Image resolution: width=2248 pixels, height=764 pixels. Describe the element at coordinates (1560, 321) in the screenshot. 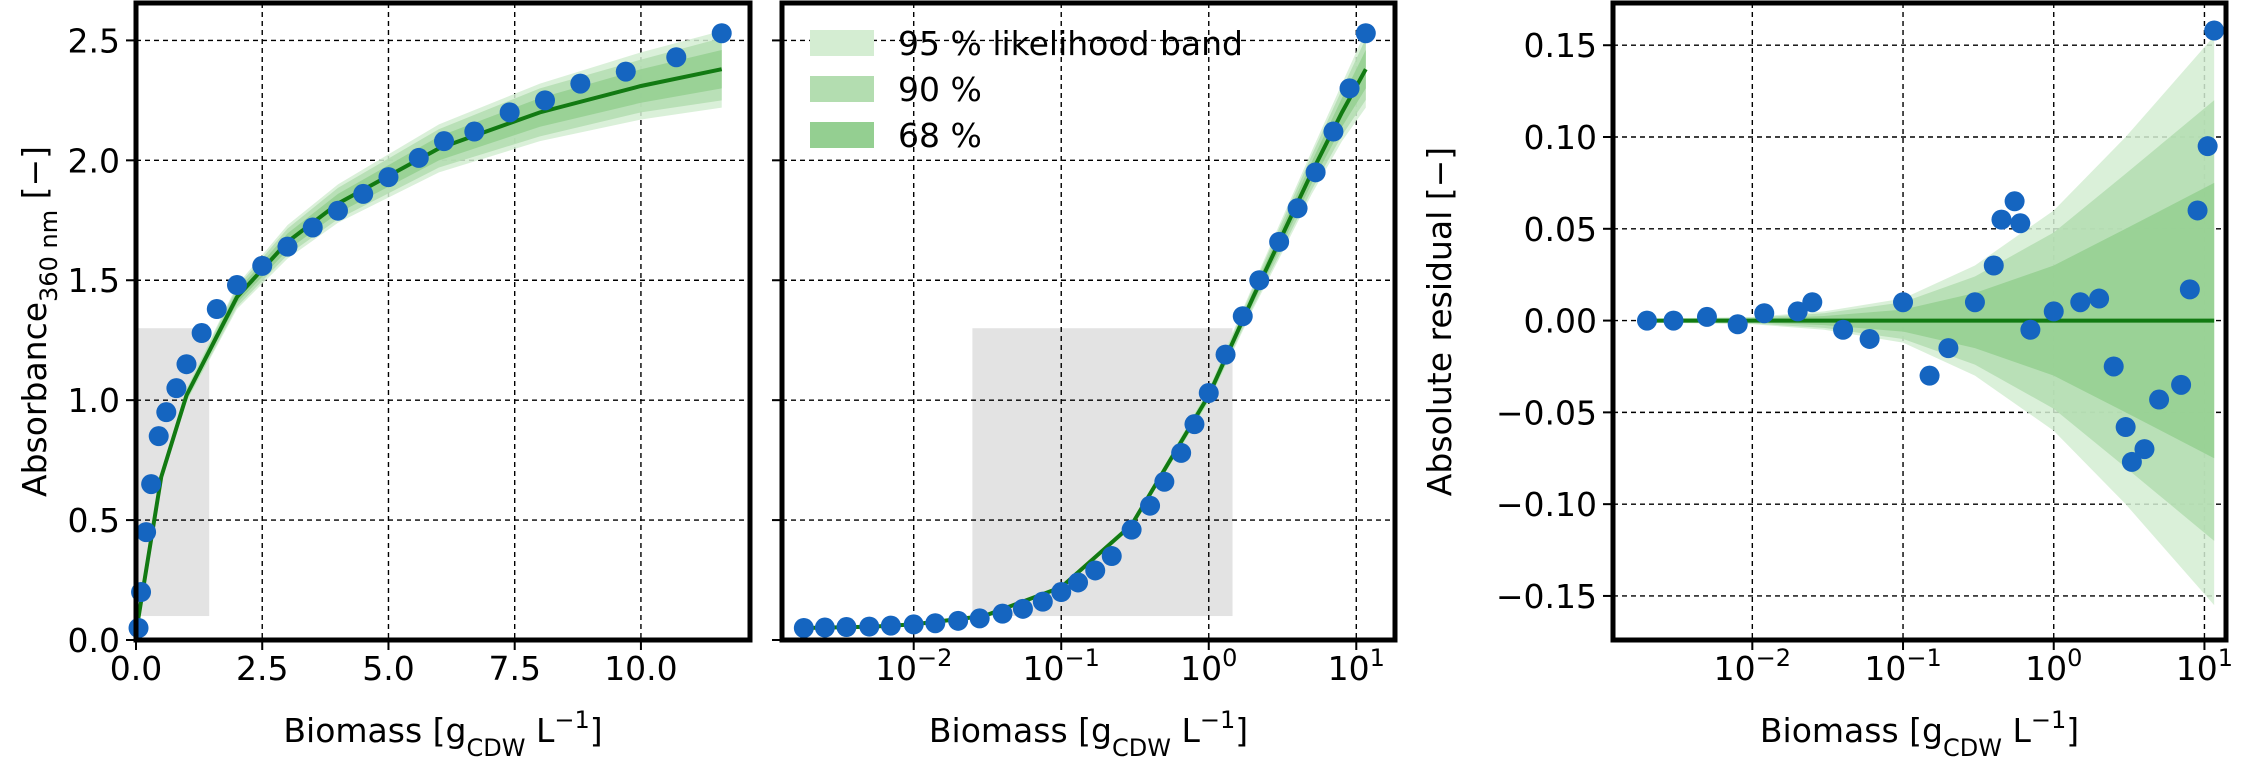

I see `y-tick-label: 0.00` at that location.